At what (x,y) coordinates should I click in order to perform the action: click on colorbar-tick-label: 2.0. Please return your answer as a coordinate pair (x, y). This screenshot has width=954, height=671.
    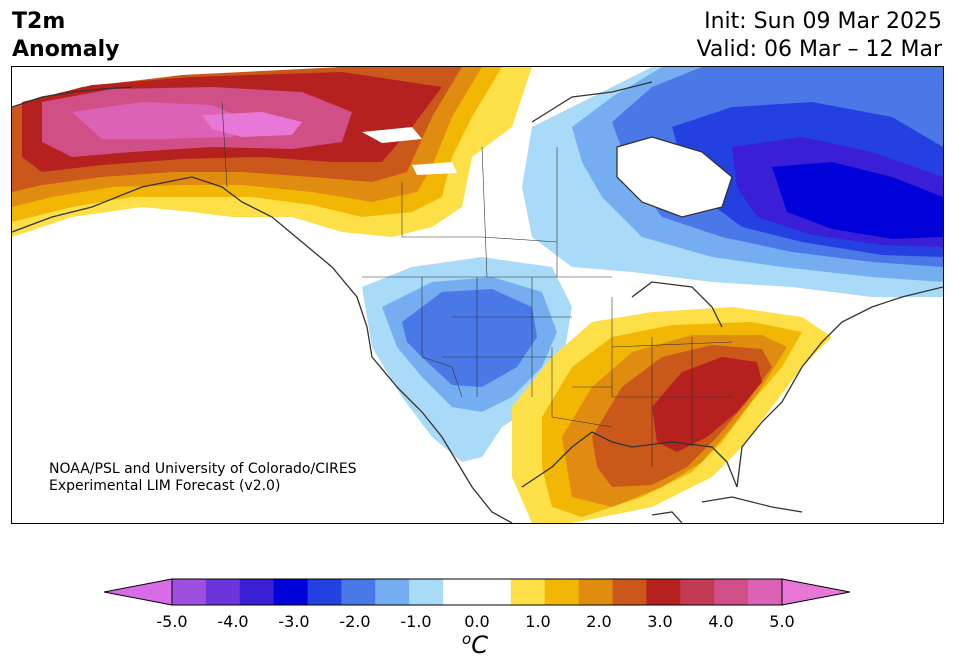
    Looking at the image, I should click on (599, 621).